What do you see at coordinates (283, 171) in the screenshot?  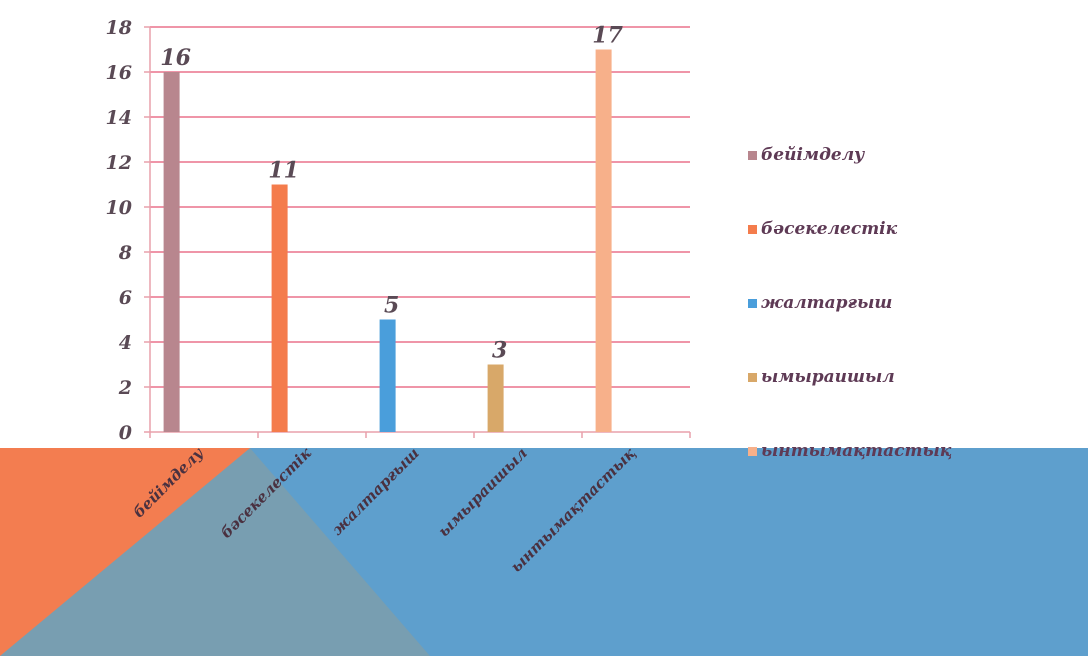 I see `data-label: 11` at bounding box center [283, 171].